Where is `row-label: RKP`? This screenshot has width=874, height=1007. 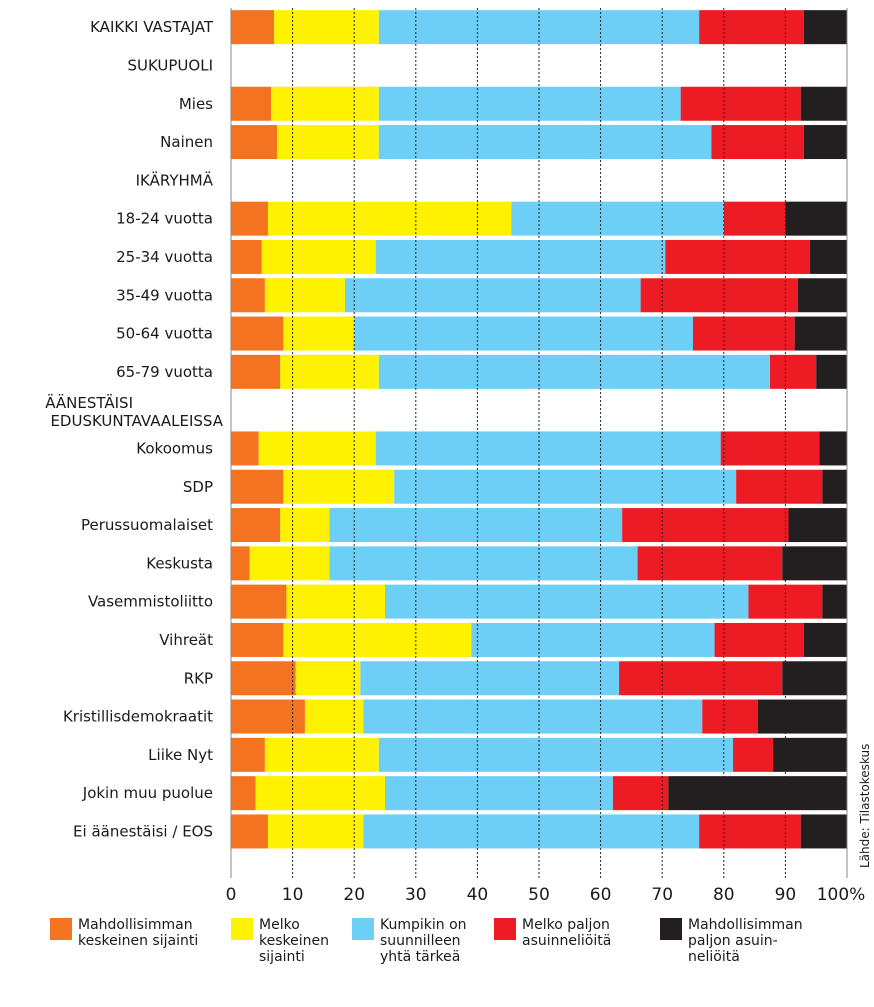 row-label: RKP is located at coordinates (198, 678).